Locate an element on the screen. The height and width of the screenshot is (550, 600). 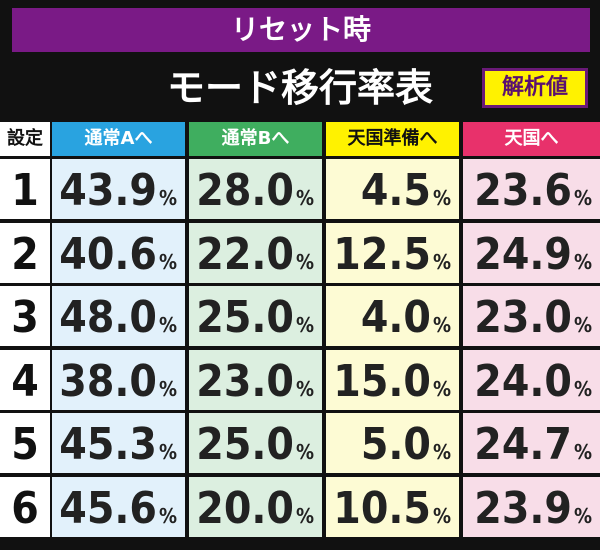
column-header: 通常Bへ is located at coordinates (255, 139).